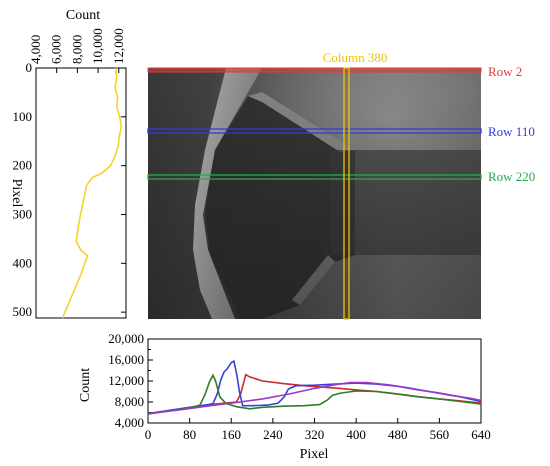 Image resolution: width=550 pixels, height=466 pixels. What do you see at coordinates (23, 311) in the screenshot?
I see `left-y-tick-label: 500` at bounding box center [23, 311].